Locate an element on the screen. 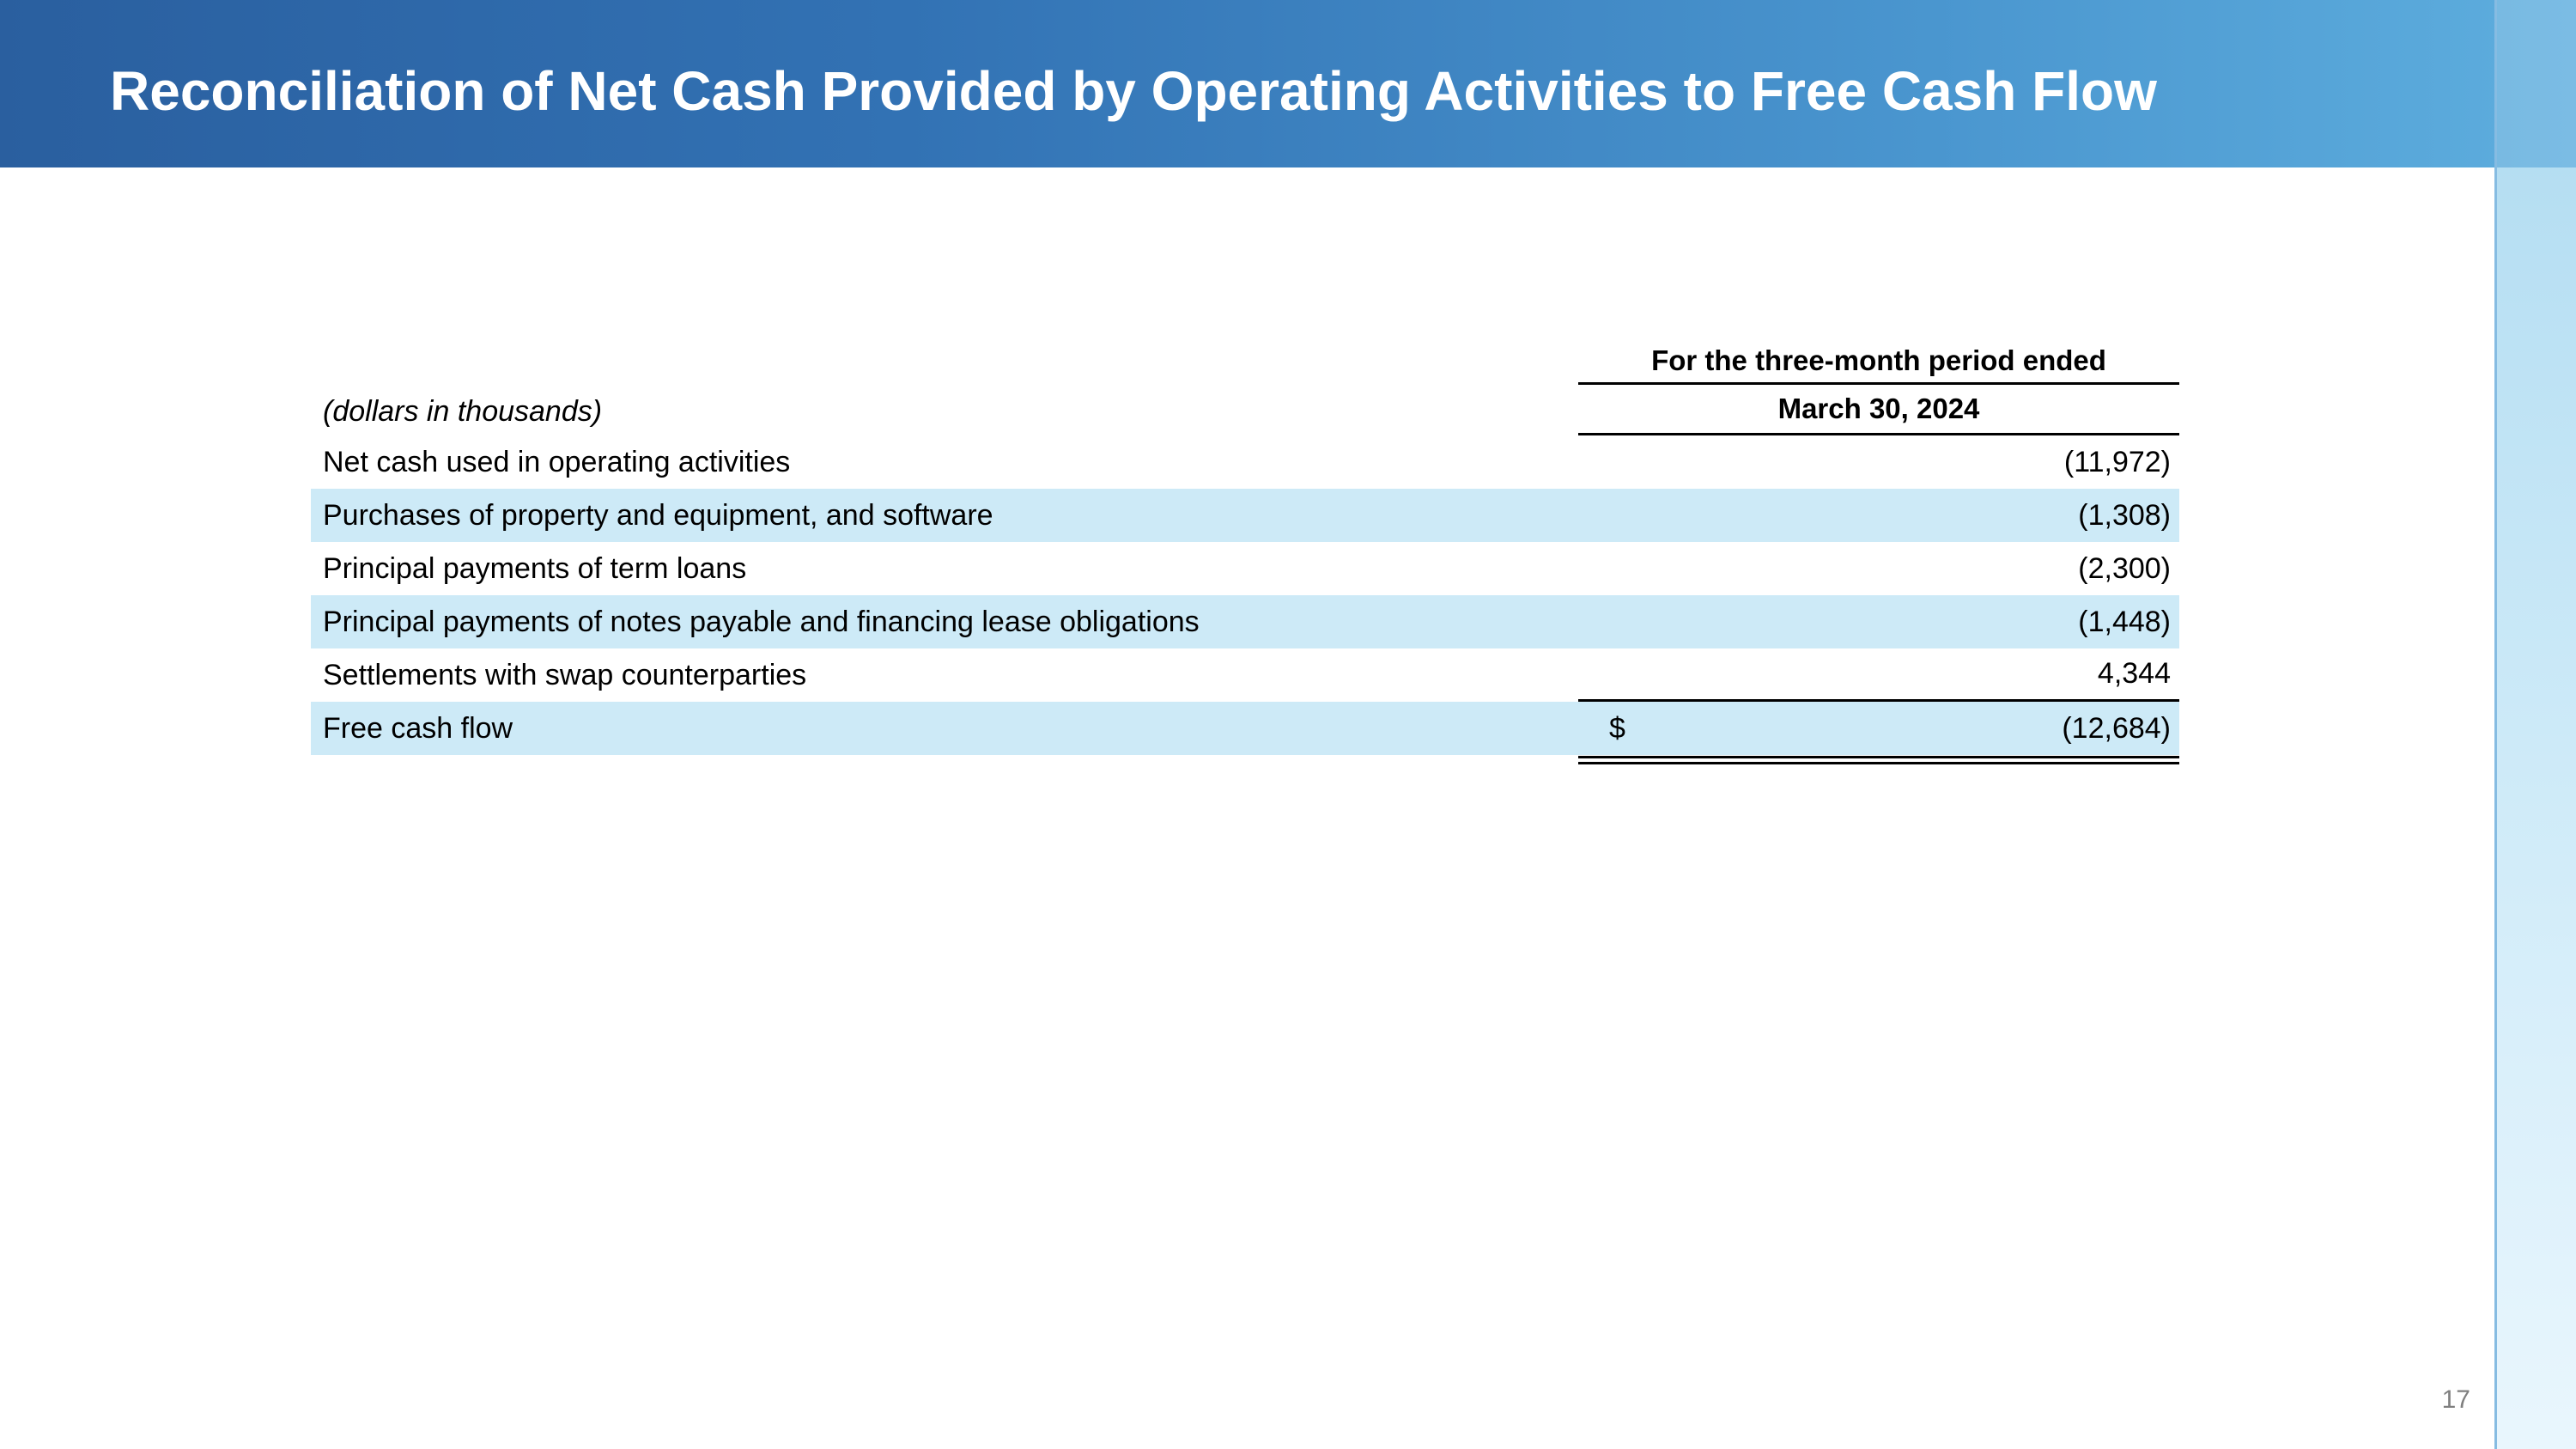 The image size is (2576, 1449). right-strip-body-segment is located at coordinates (2536, 808).